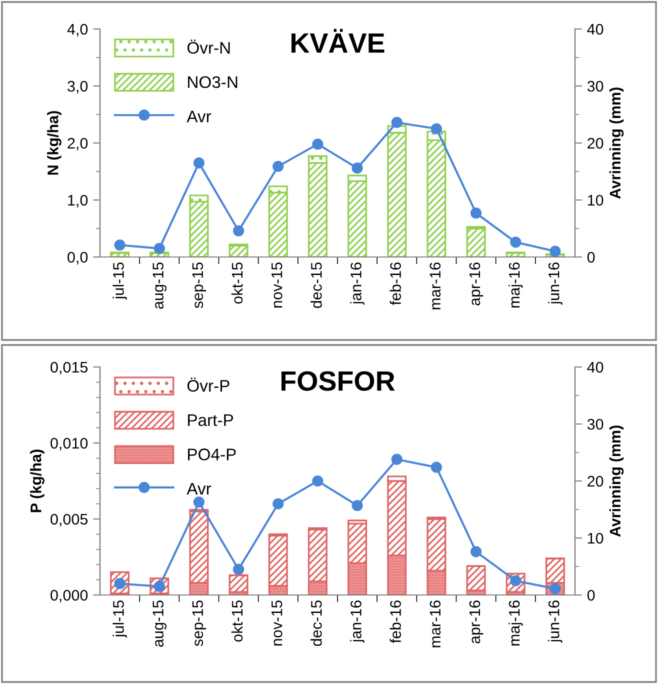 The image size is (662, 684). I want to click on y-tick-label: 0,010, so click(69, 444).